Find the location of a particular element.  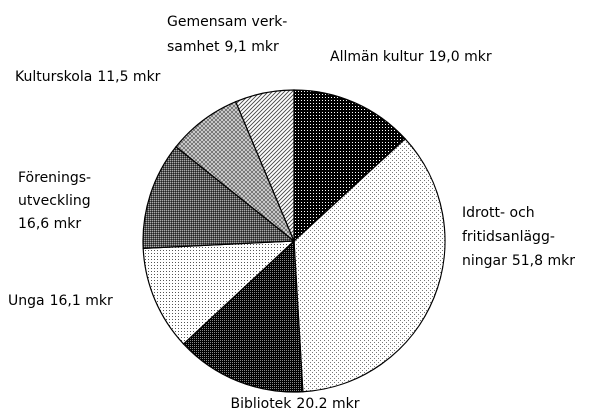

category-label: Unga is located at coordinates (26, 301).